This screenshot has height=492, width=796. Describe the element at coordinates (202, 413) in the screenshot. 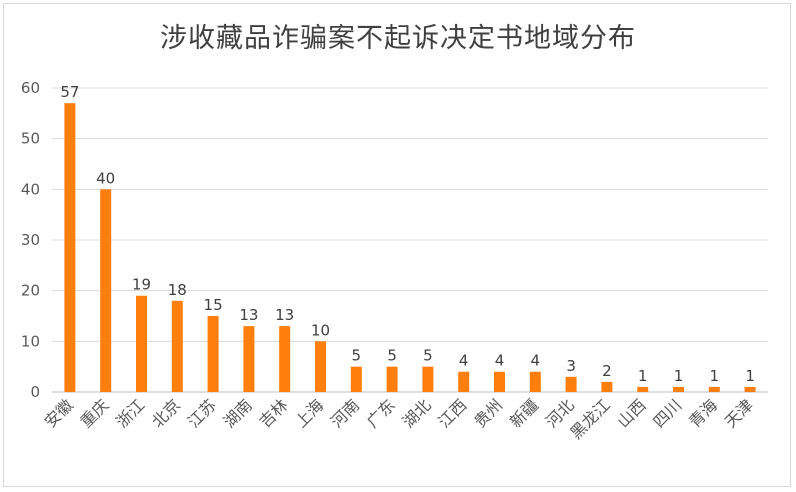

I see `x-tick-label: 江苏` at that location.